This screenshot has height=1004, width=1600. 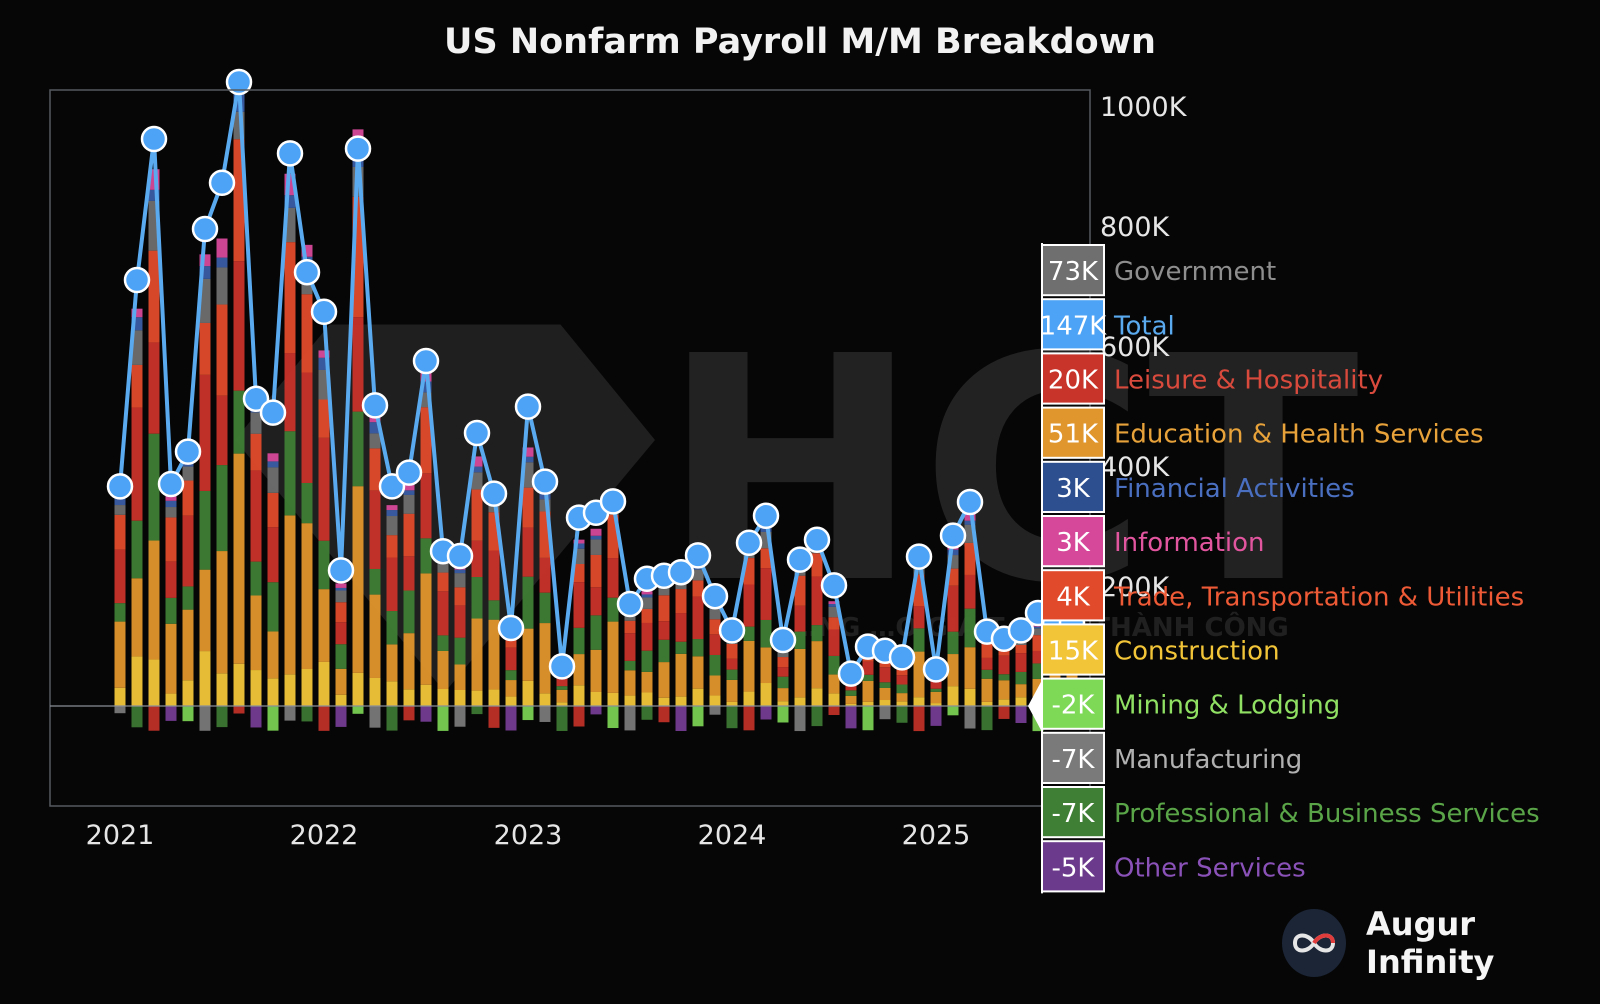 What do you see at coordinates (324, 835) in the screenshot?
I see `x-tick-label: 2022` at bounding box center [324, 835].